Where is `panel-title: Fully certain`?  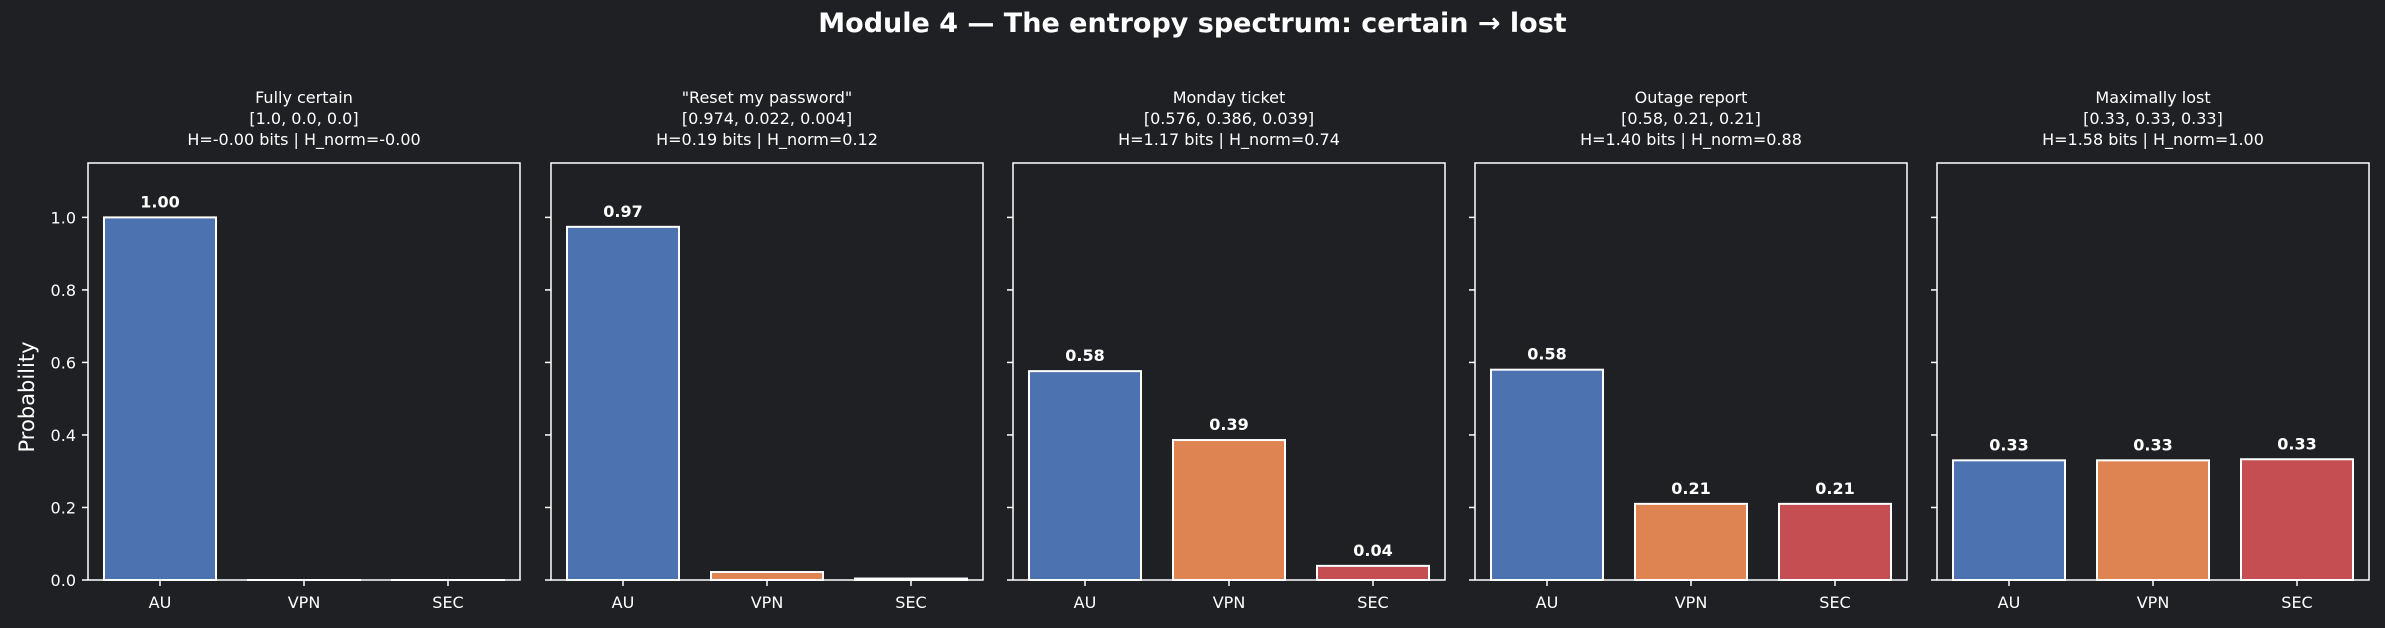 panel-title: Fully certain is located at coordinates (304, 97).